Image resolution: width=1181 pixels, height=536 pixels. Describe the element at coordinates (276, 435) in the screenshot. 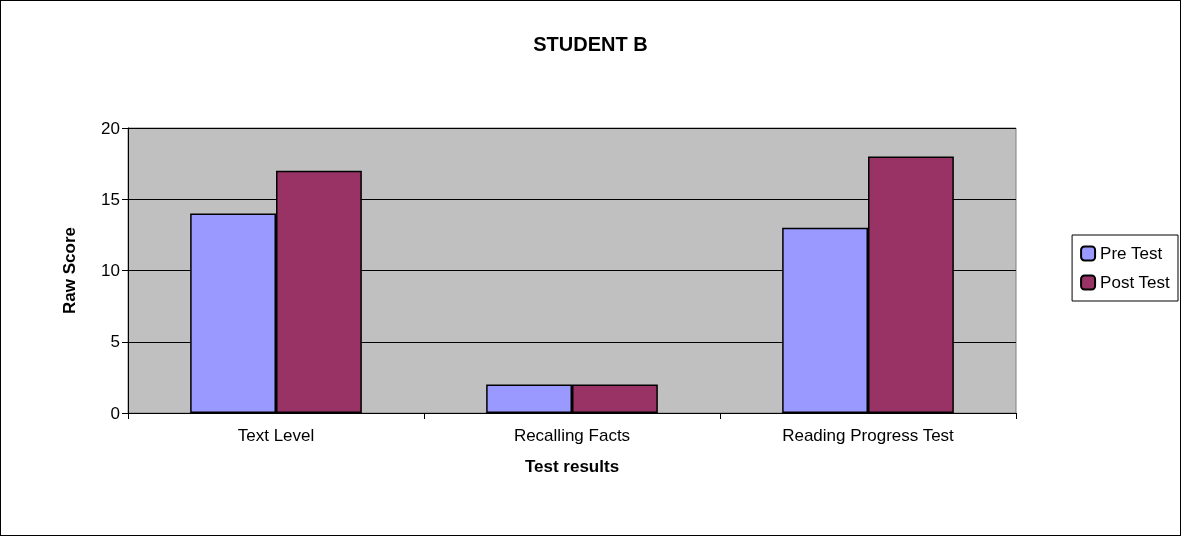

I see `x-tick-label: Text Level` at that location.